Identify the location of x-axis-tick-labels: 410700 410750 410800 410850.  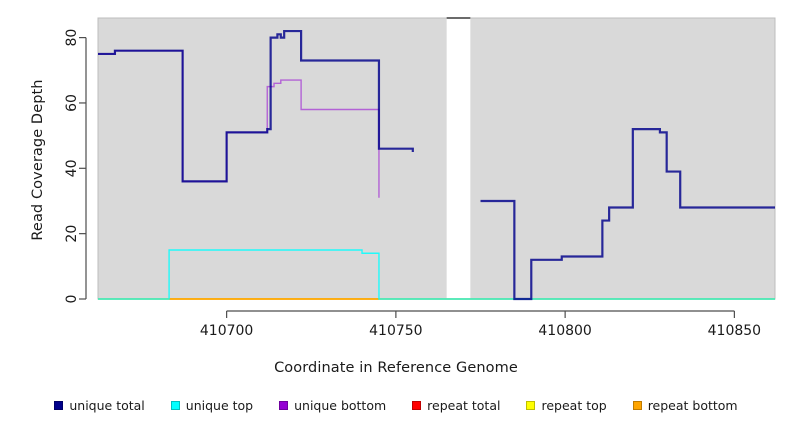
(480, 331).